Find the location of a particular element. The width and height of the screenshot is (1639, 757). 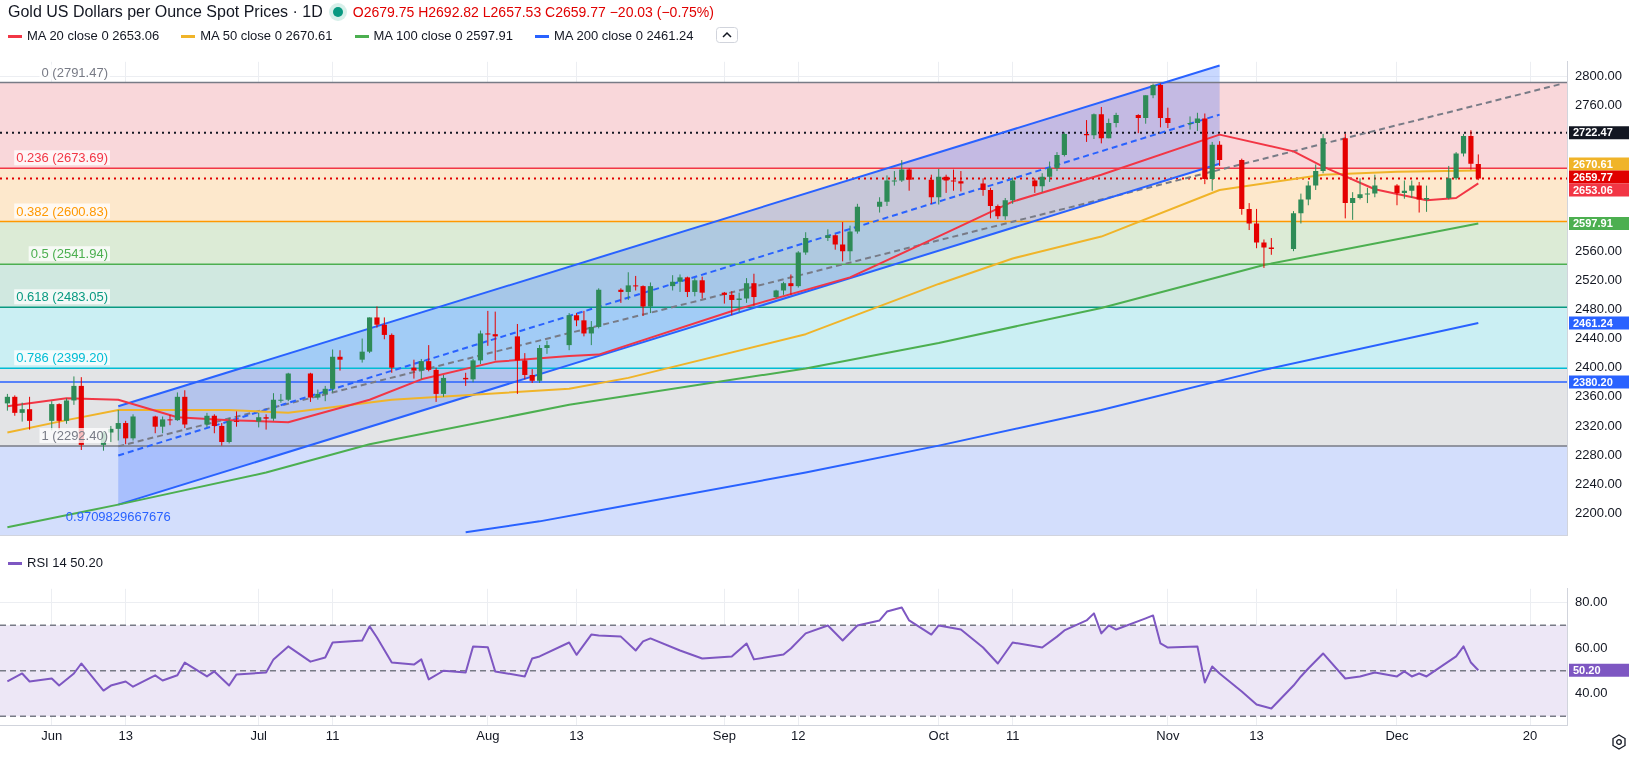

x-tick-label: 20 is located at coordinates (1530, 735).